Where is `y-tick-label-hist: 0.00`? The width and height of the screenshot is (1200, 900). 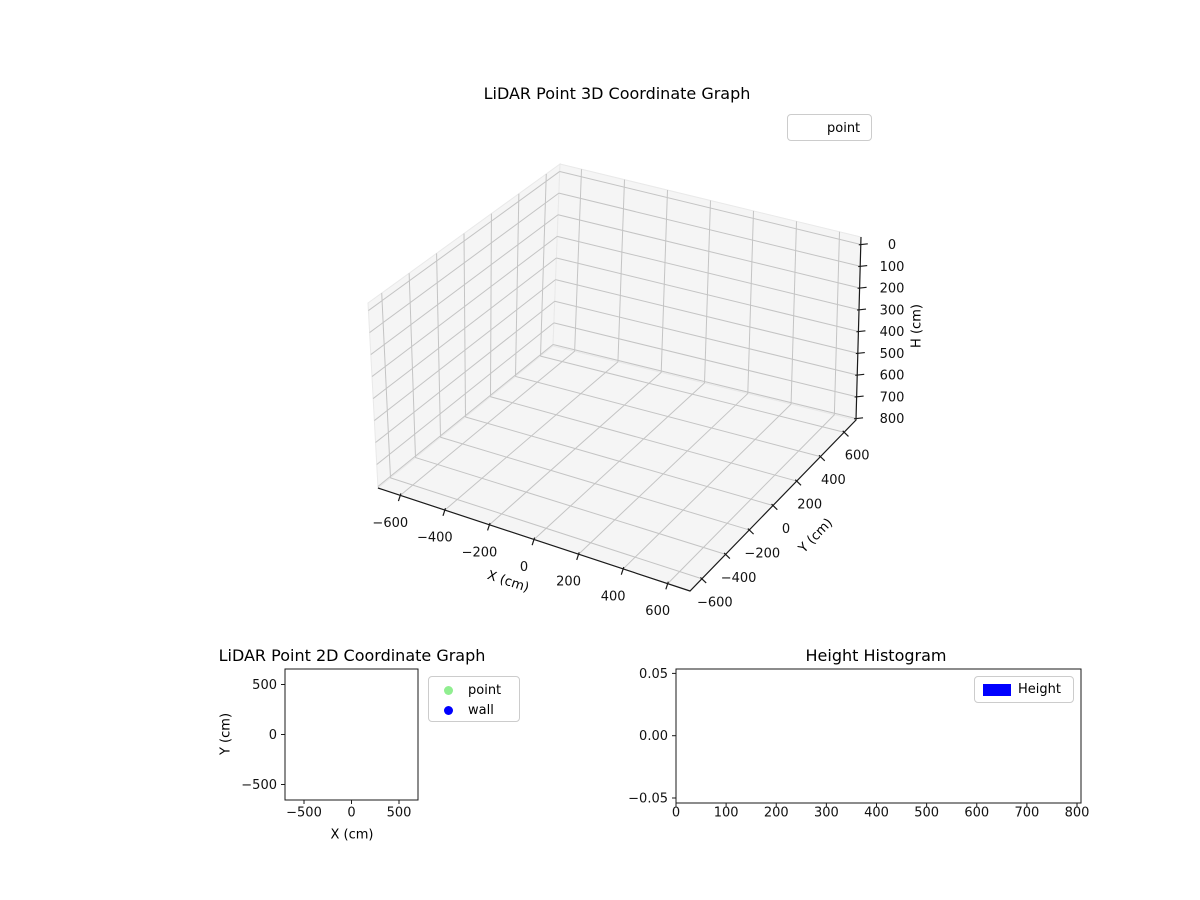
y-tick-label-hist: 0.00 is located at coordinates (653, 736).